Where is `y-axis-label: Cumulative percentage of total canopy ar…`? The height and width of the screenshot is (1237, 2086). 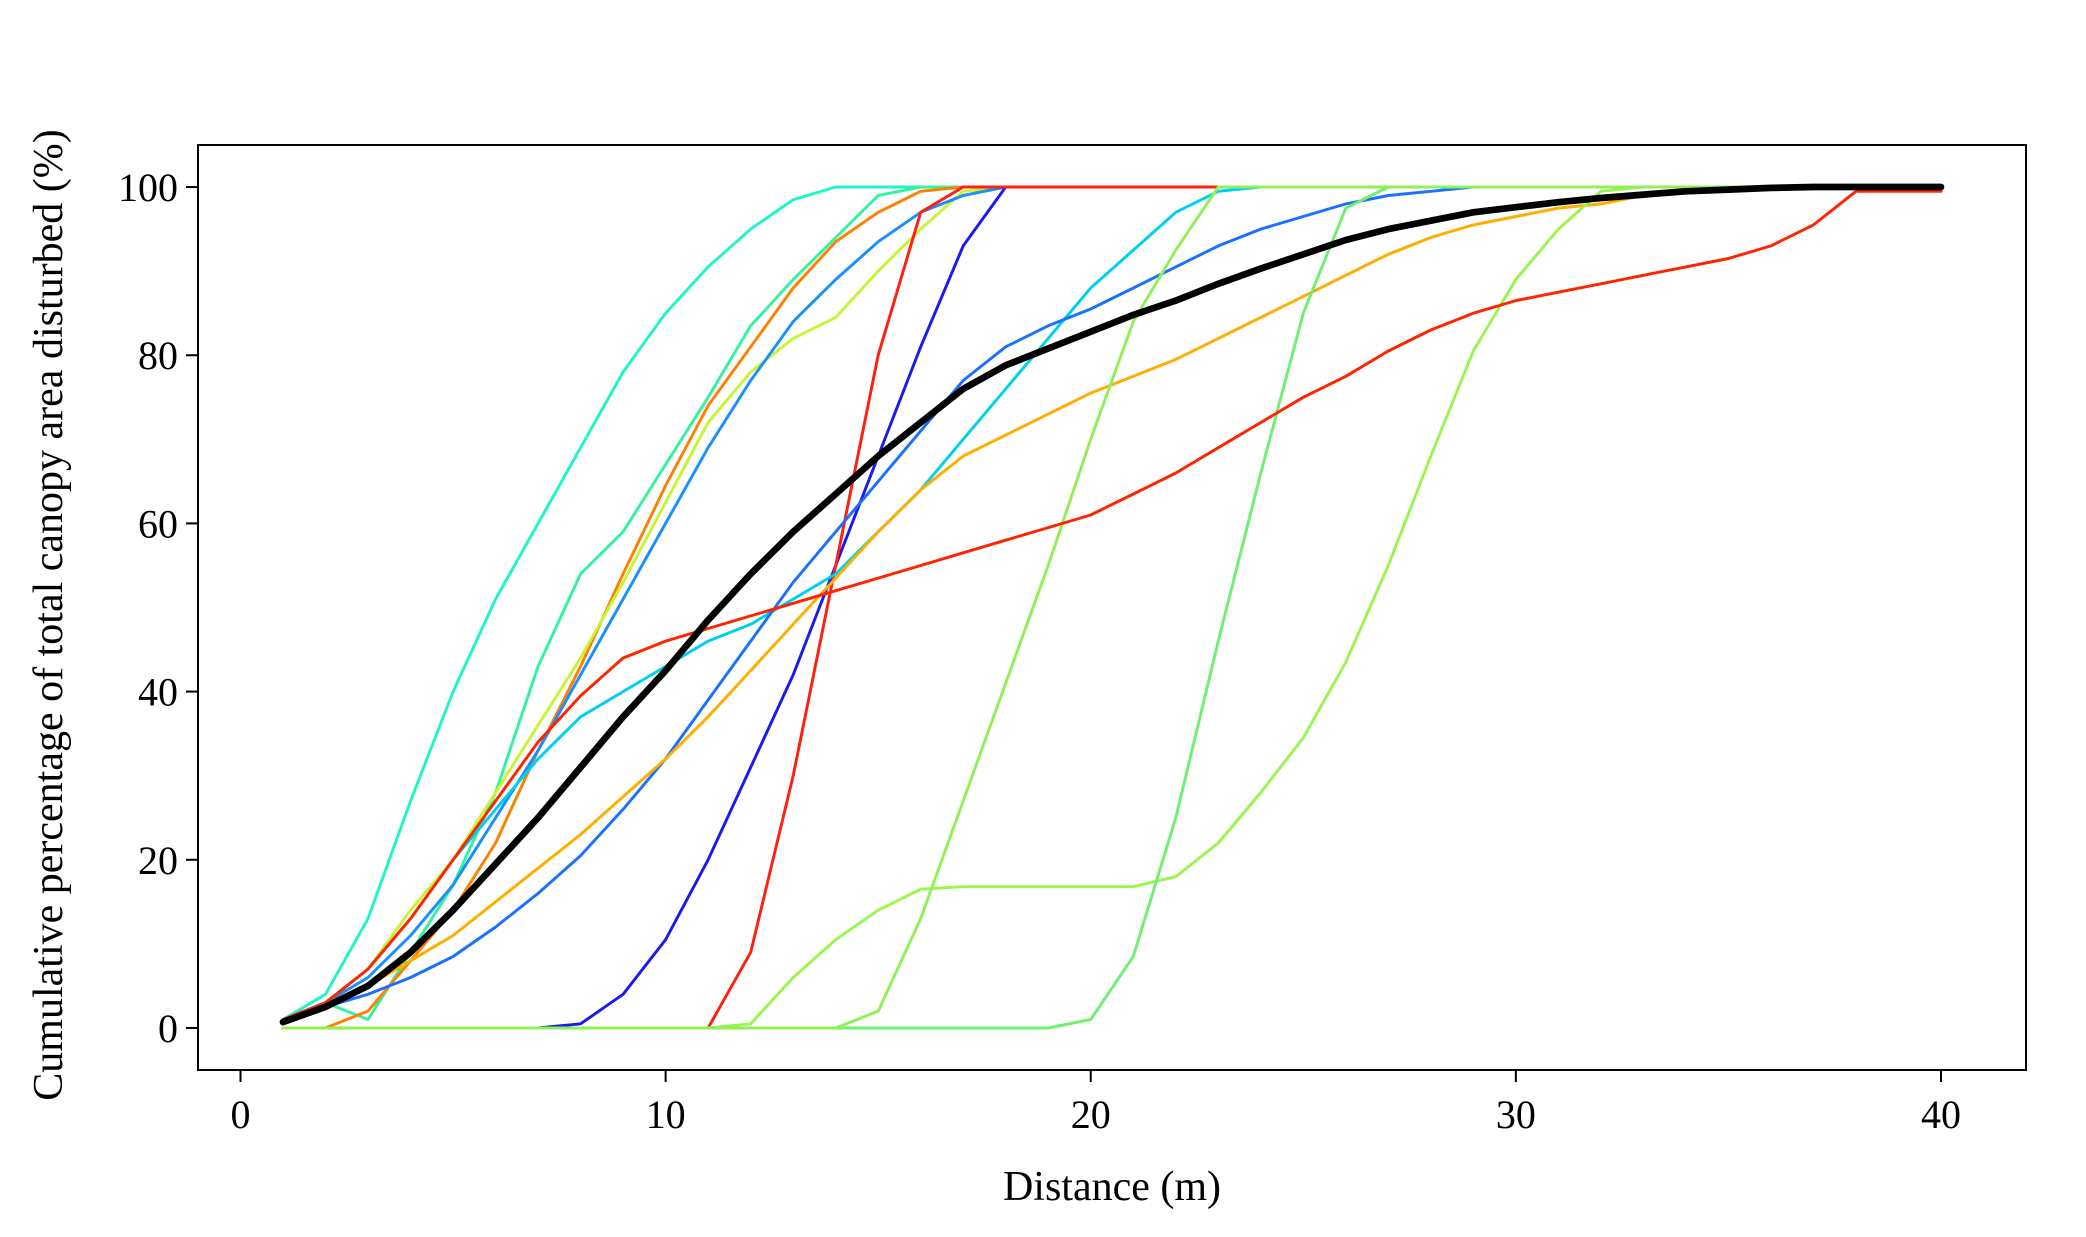 y-axis-label: Cumulative percentage of total canopy ar… is located at coordinates (49, 614).